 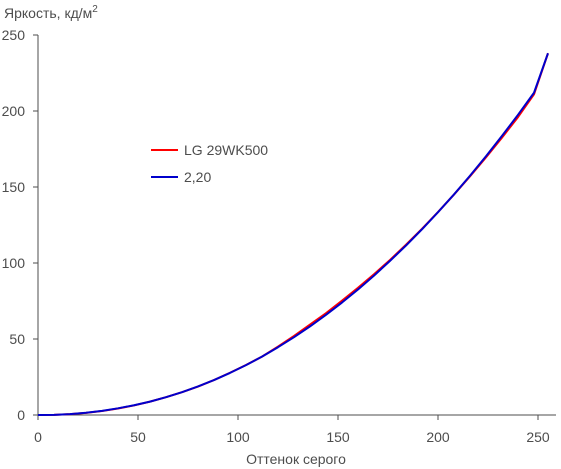 I want to click on legend-label-gamma-2-20: 2,20, so click(x=197, y=177).